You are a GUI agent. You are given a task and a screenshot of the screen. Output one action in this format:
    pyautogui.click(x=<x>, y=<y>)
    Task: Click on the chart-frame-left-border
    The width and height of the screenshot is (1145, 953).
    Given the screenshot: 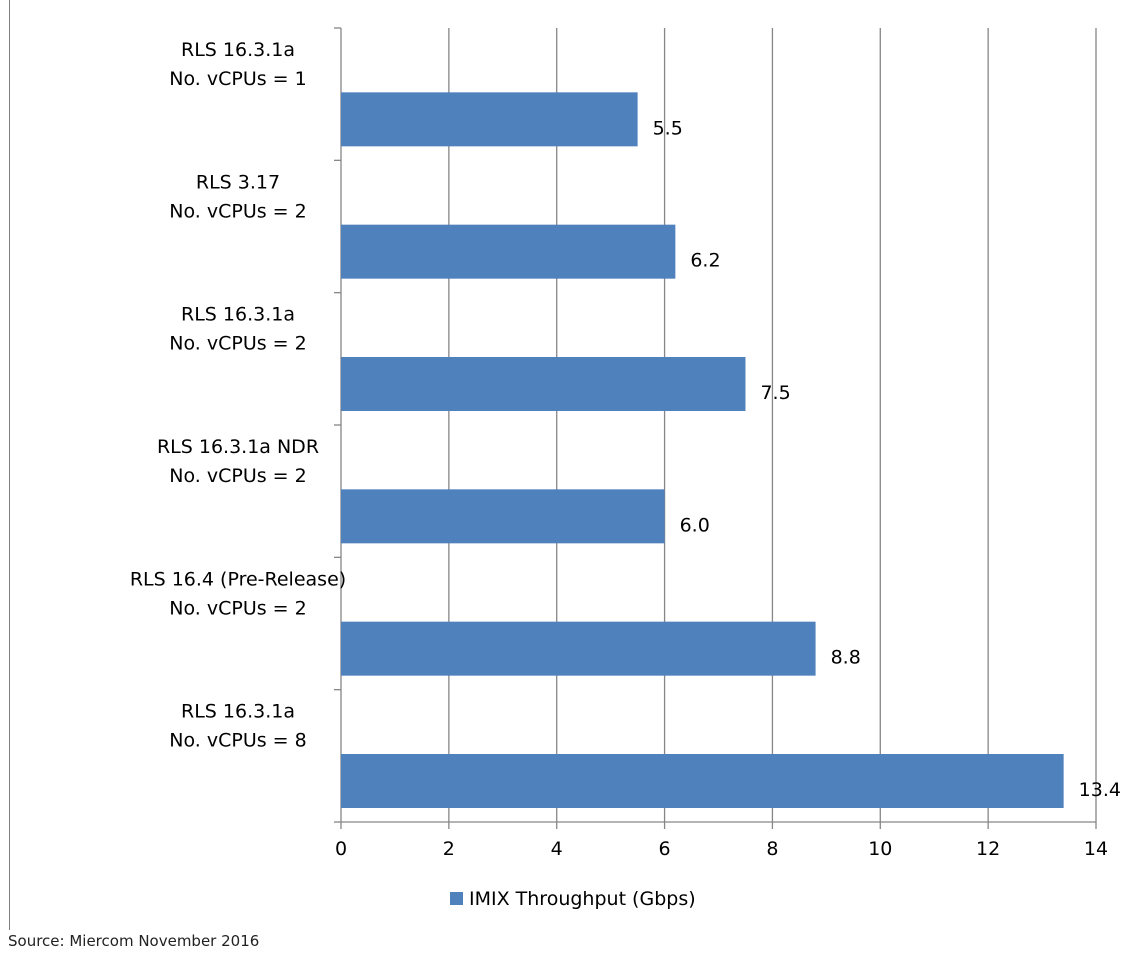 What is the action you would take?
    pyautogui.click(x=9, y=465)
    